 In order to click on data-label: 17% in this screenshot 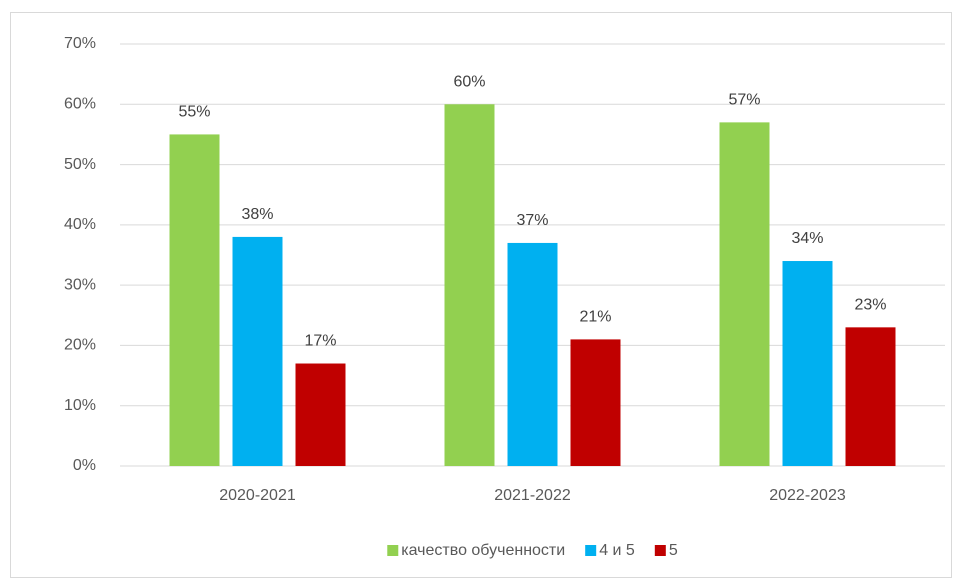, I will do `click(320, 341)`.